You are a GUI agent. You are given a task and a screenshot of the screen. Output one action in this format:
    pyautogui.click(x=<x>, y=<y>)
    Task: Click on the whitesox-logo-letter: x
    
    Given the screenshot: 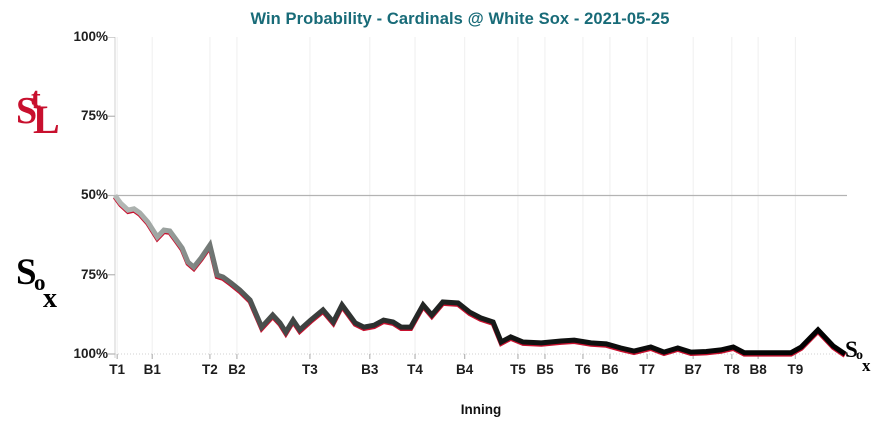 What is the action you would take?
    pyautogui.click(x=50, y=298)
    